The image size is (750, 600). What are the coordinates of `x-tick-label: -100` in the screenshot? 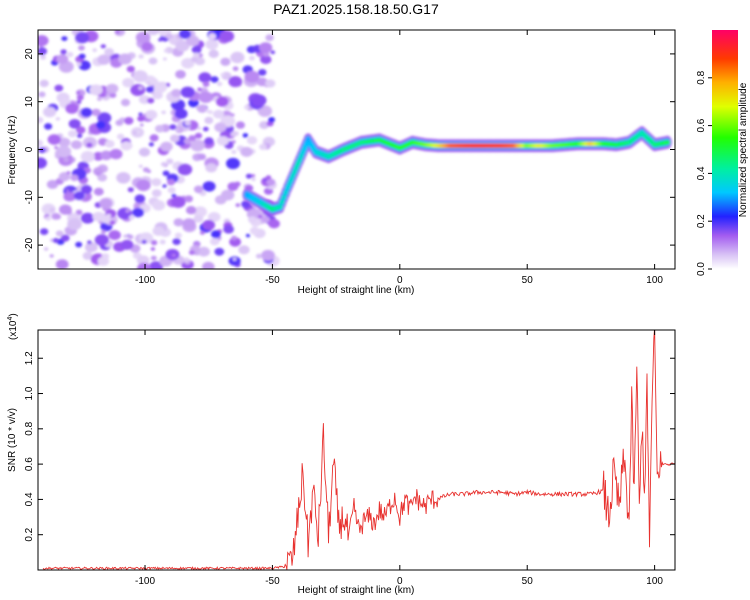 It's located at (145, 280).